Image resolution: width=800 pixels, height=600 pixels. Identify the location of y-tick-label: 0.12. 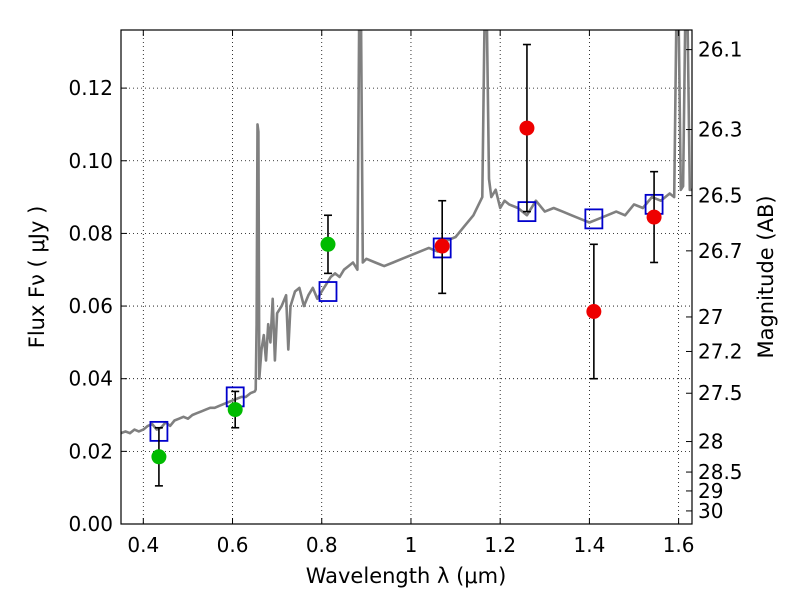
(90, 88).